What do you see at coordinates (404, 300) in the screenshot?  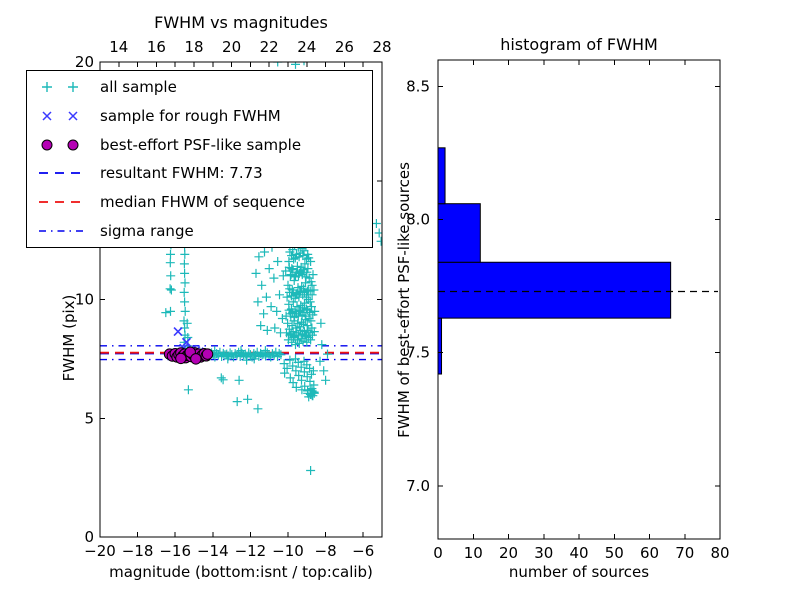 I see `histogram-ylabel: FWHM of best-effort PSF-like sources` at bounding box center [404, 300].